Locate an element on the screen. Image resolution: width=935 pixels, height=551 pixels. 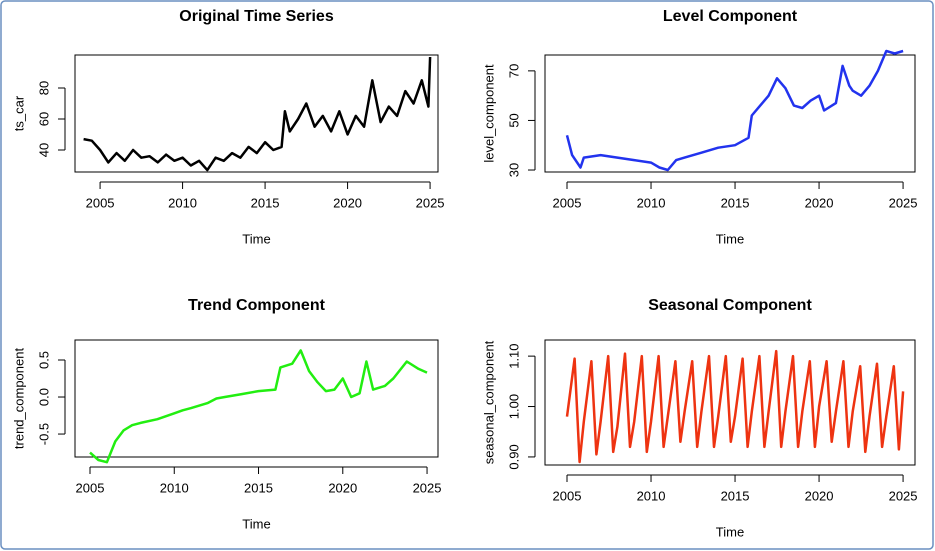
chart-title: Original Time Series is located at coordinates (256, 16).